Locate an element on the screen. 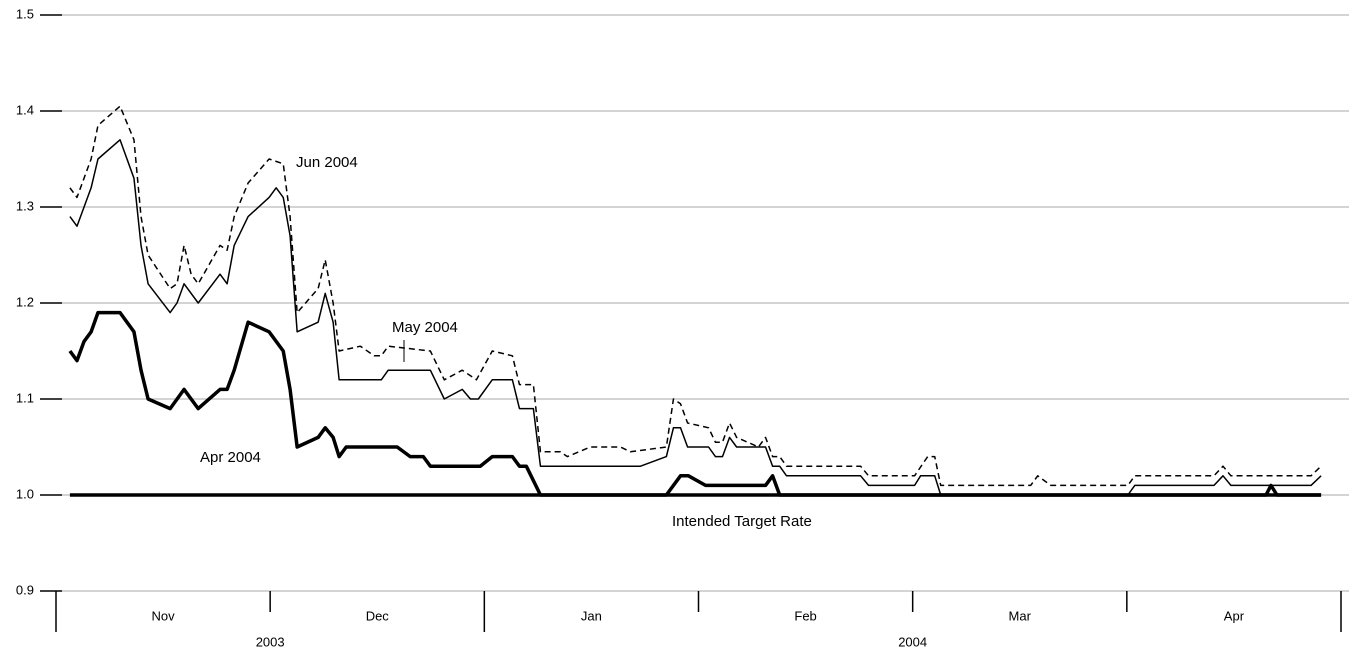  series-label: May 2004 is located at coordinates (425, 327).